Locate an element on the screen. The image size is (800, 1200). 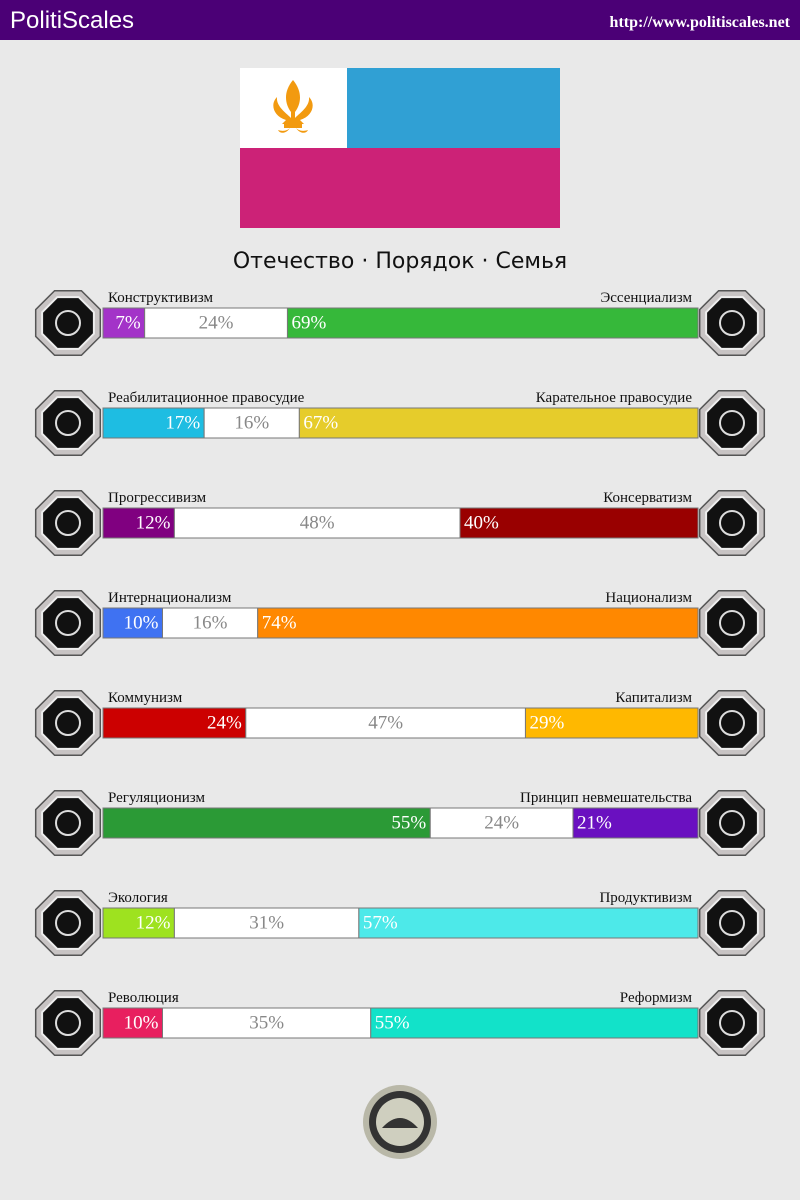
value-label: 31% is located at coordinates (266, 922).